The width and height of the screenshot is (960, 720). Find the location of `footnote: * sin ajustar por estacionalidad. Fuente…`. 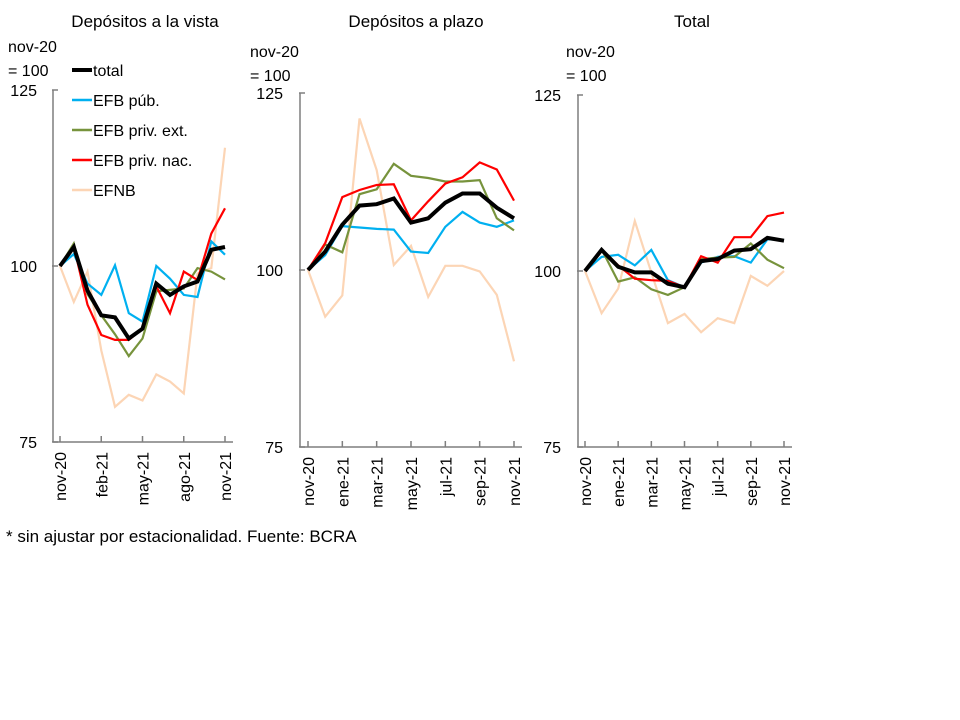

footnote: * sin ajustar por estacionalidad. Fuente… is located at coordinates (181, 536).